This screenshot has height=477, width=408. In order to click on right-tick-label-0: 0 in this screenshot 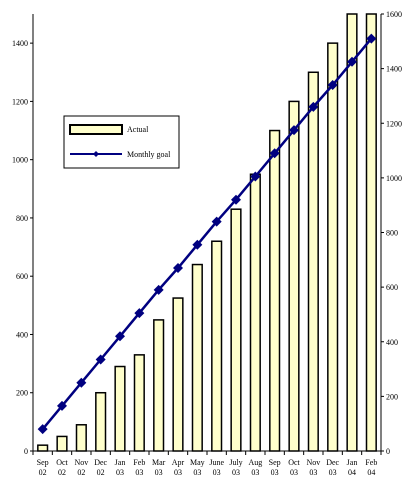, I will do `click(388, 451)`.